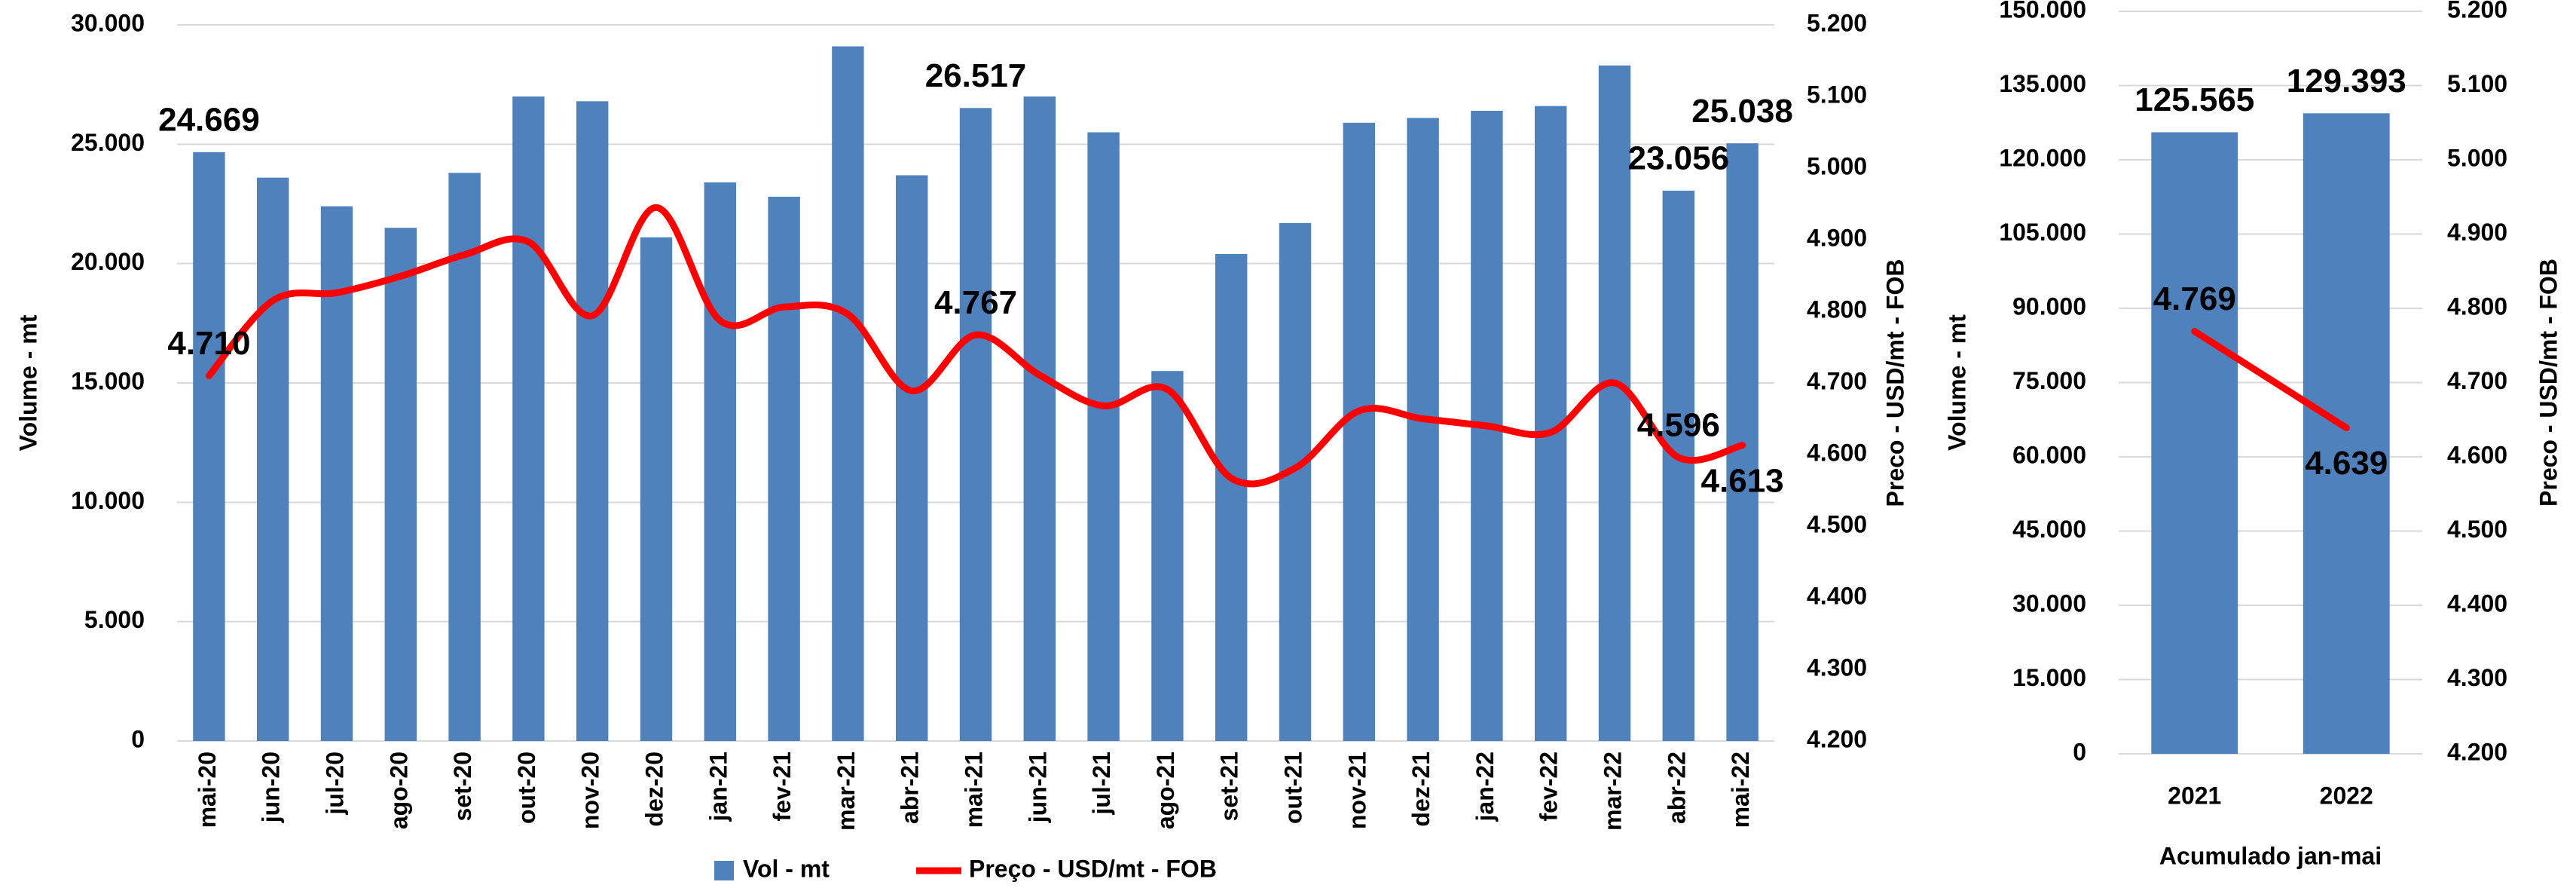 The height and width of the screenshot is (888, 2576). What do you see at coordinates (2042, 232) in the screenshot?
I see `y-tick-label: 105.000` at bounding box center [2042, 232].